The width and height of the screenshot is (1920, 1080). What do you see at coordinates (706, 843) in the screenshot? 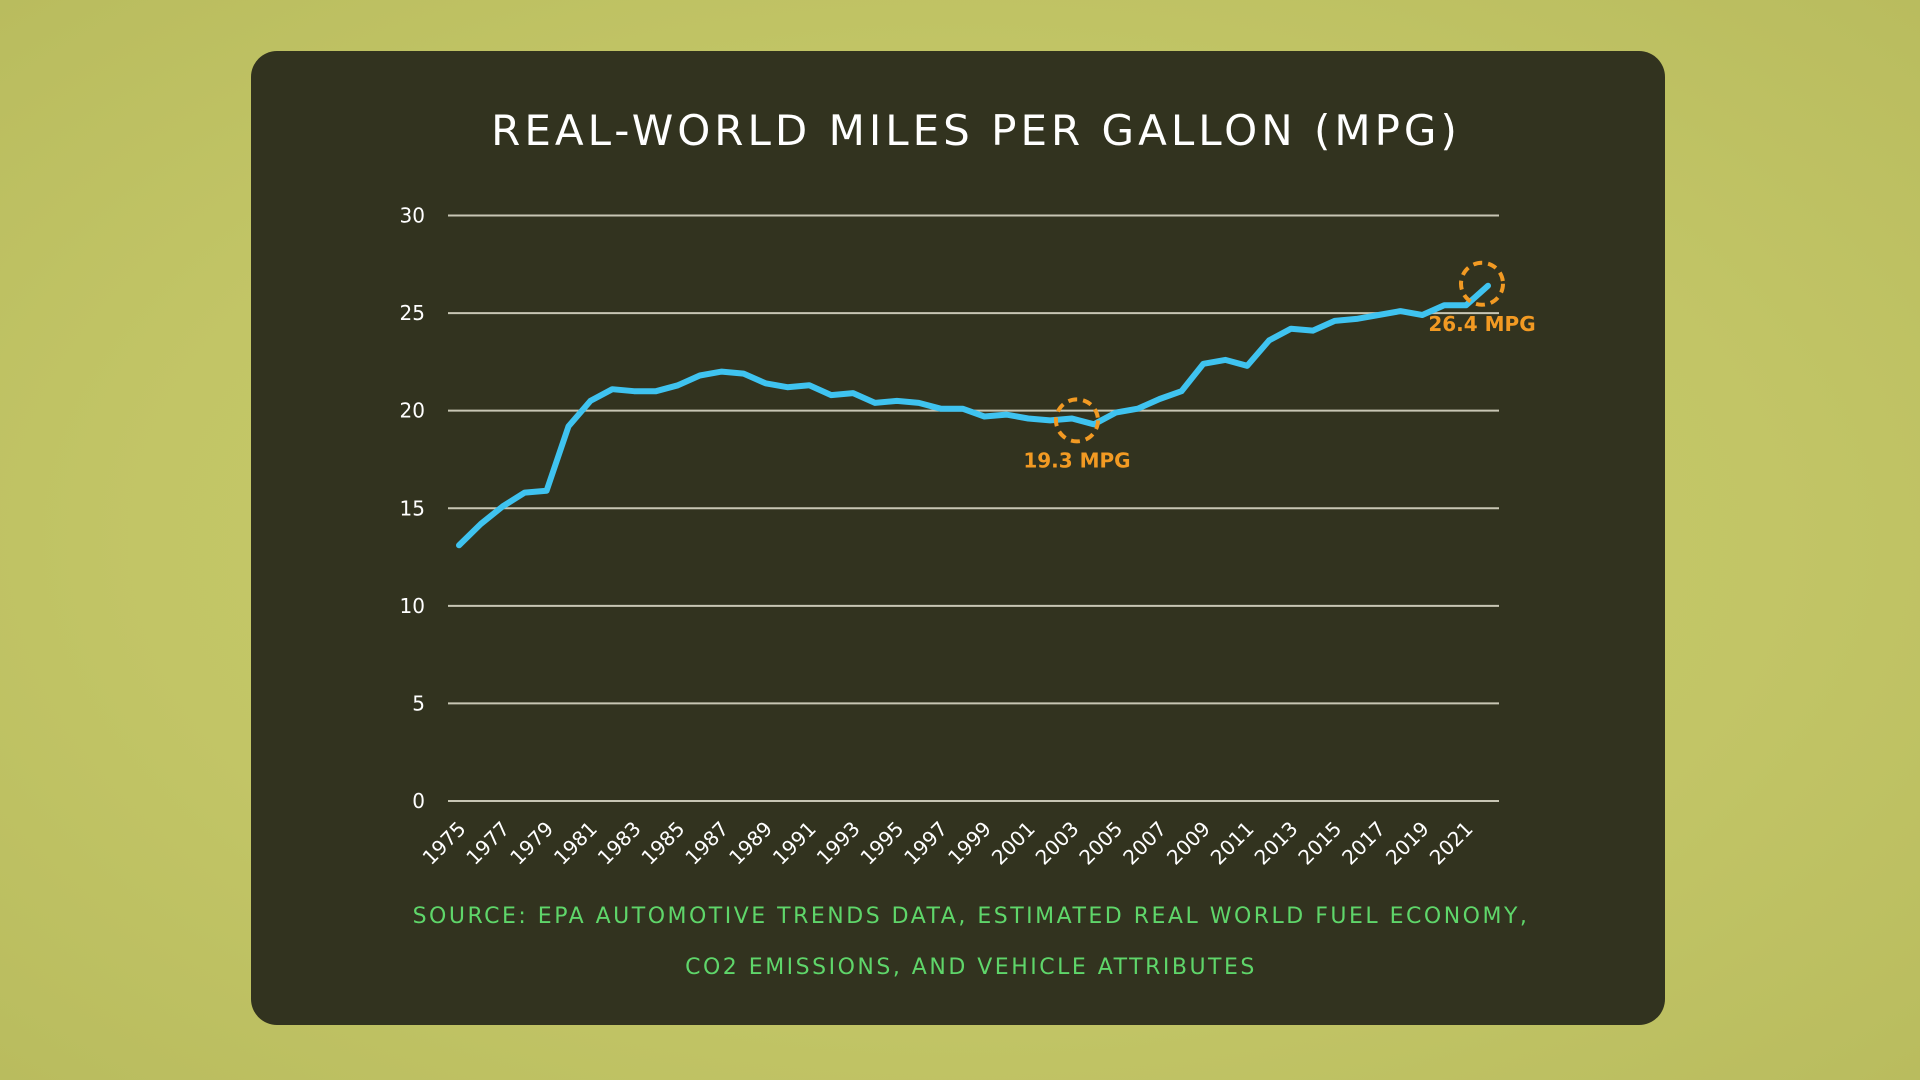
I see `x-tick-label: 1987` at bounding box center [706, 843].